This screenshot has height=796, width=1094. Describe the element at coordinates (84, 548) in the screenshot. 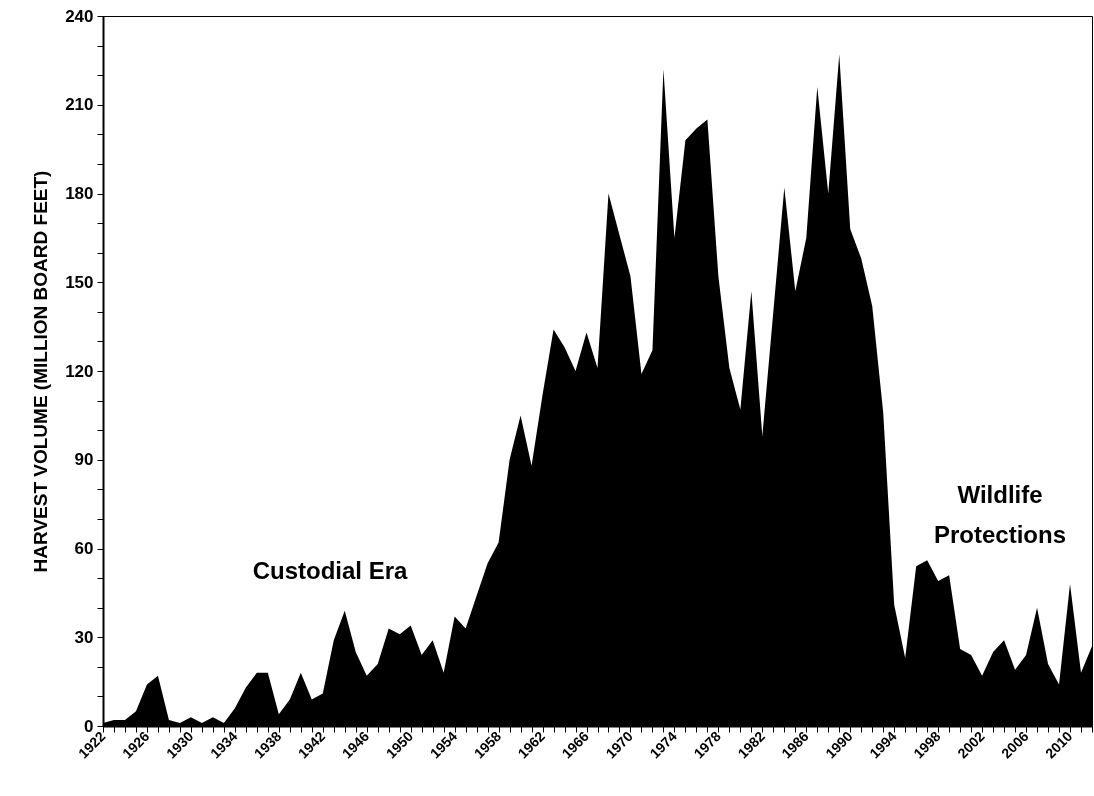

I see `y-tick-label: 60` at that location.